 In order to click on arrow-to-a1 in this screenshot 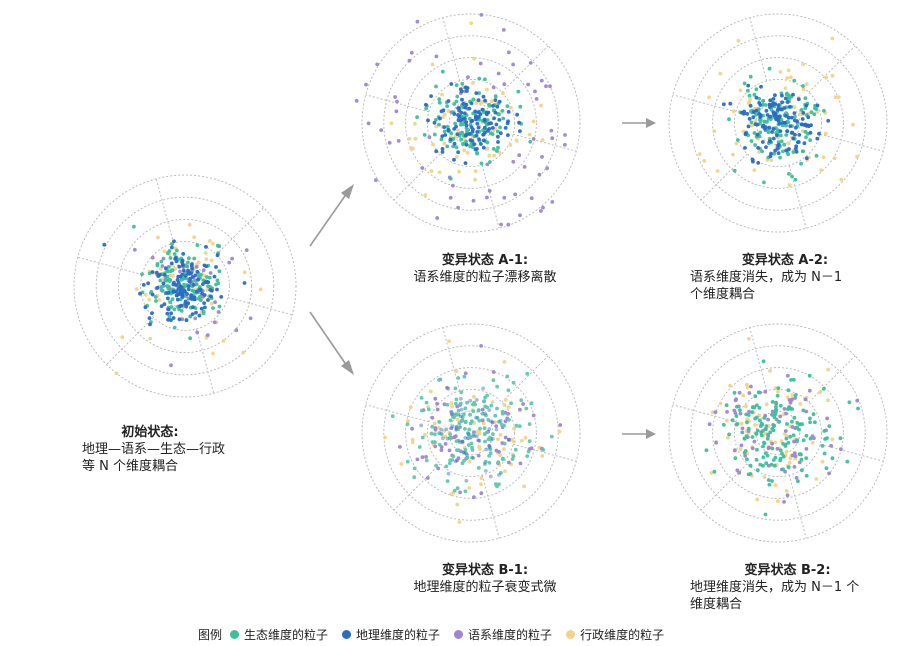, I will do `click(331, 215)`.